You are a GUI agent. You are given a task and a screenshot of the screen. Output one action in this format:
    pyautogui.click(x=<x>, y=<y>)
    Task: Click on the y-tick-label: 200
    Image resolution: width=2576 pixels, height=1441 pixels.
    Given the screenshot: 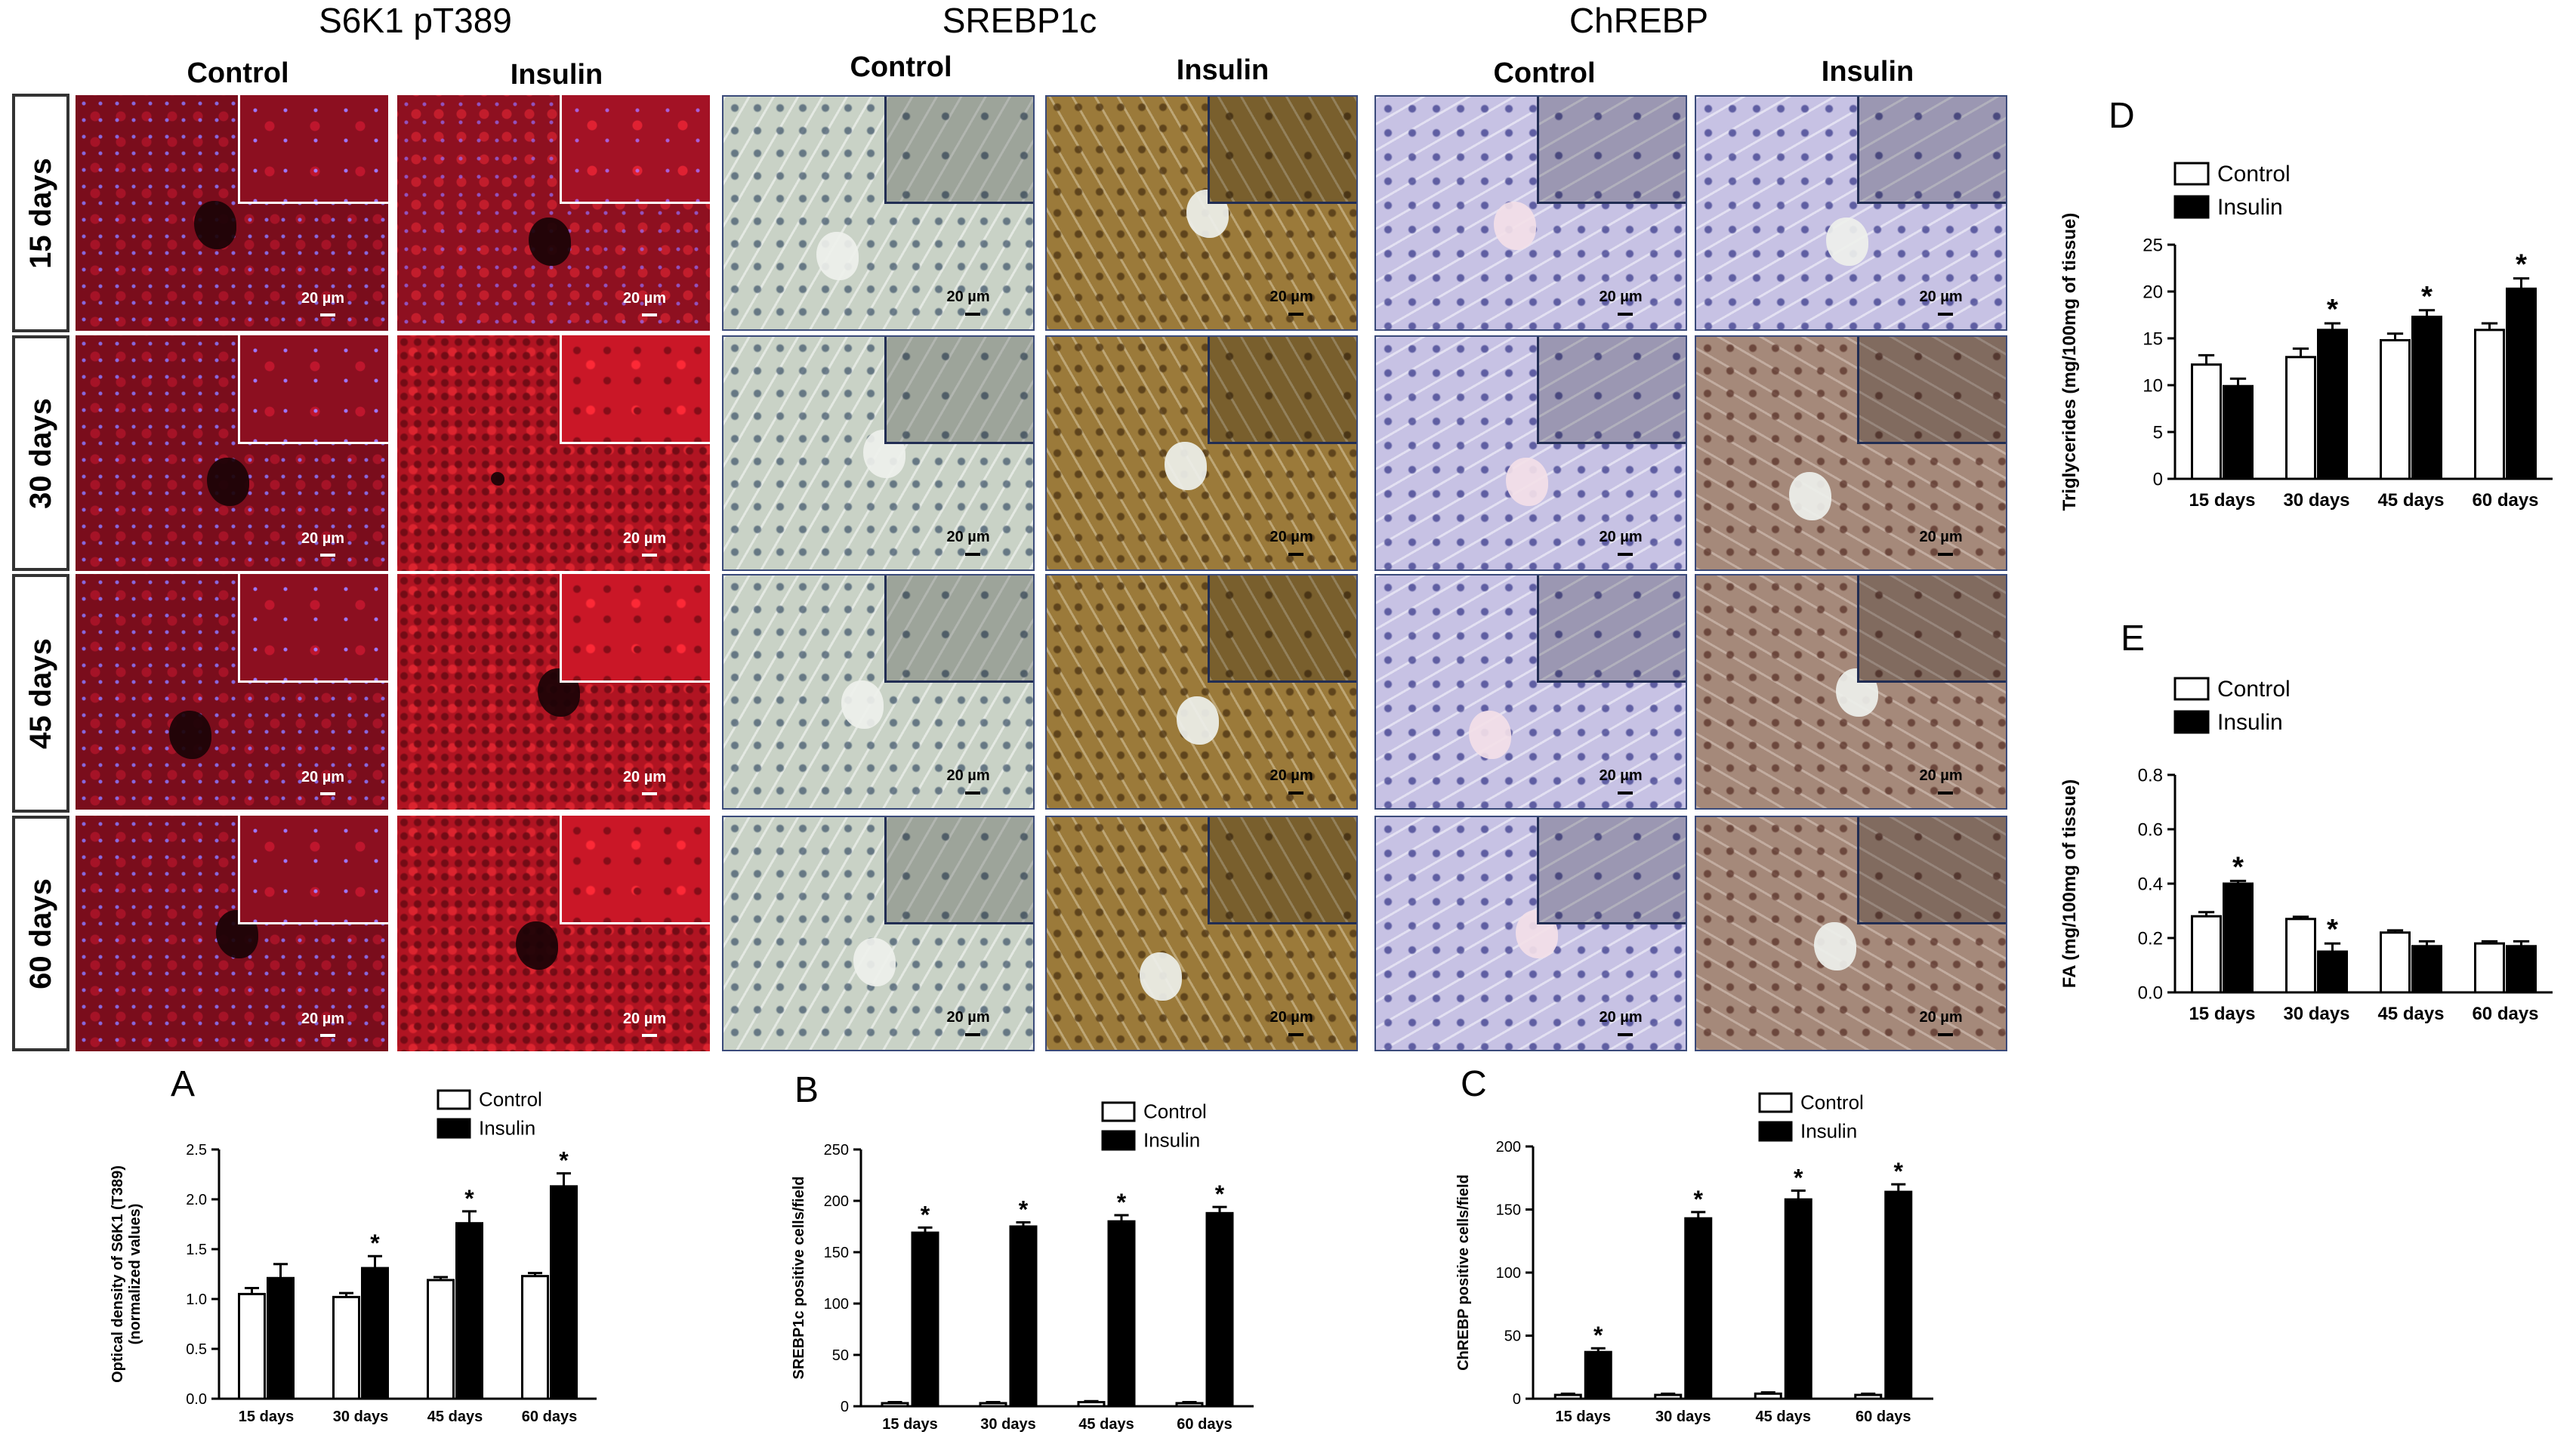 What is the action you would take?
    pyautogui.click(x=836, y=1201)
    